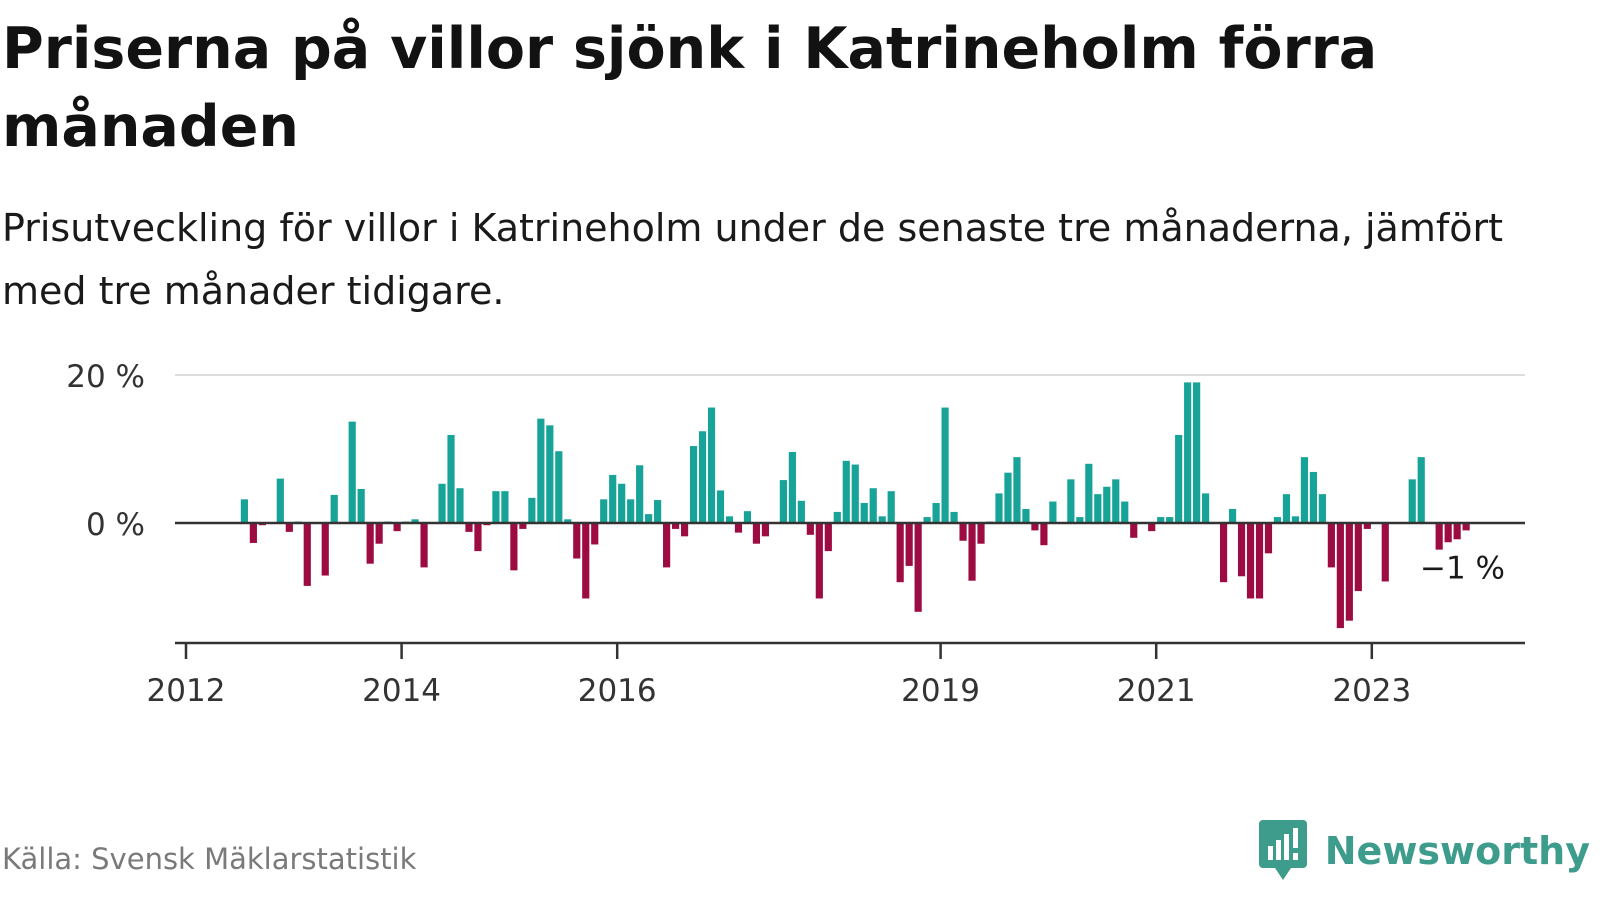  What do you see at coordinates (209, 859) in the screenshot?
I see `source-note: Källa: Svensk Mäklarstatistik` at bounding box center [209, 859].